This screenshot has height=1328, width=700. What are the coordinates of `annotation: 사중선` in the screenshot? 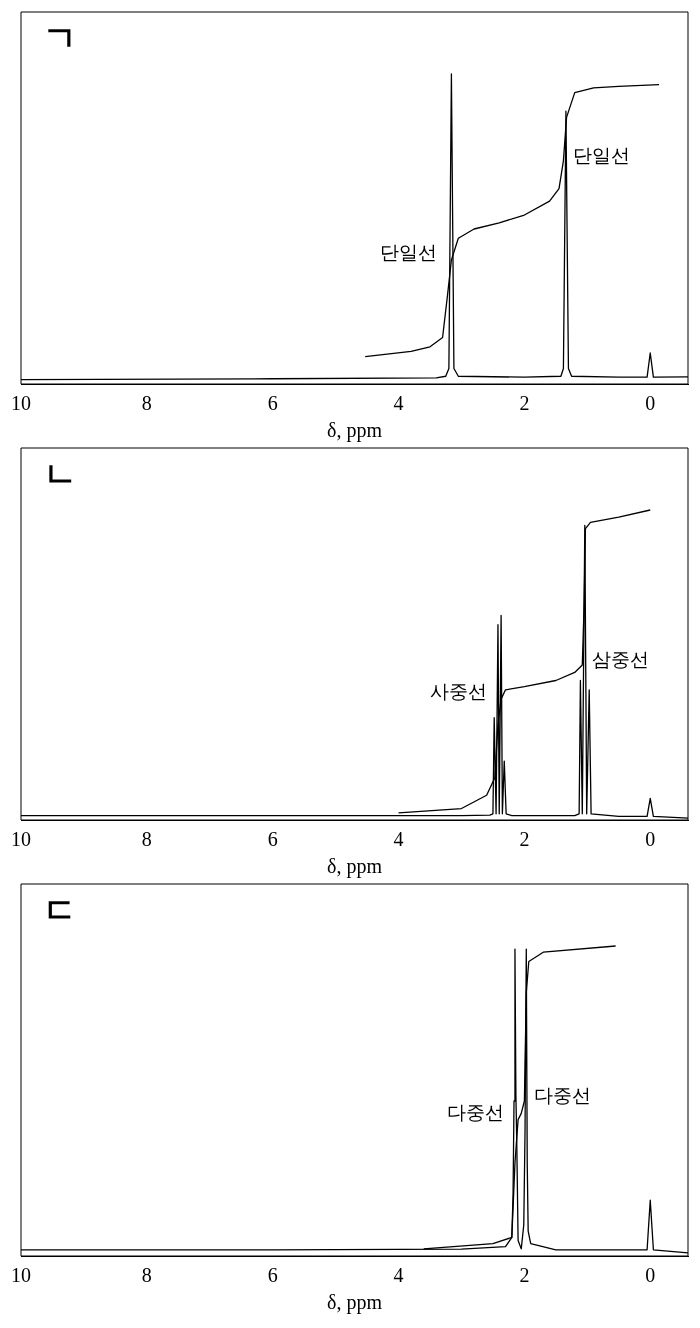 It's located at (459, 691).